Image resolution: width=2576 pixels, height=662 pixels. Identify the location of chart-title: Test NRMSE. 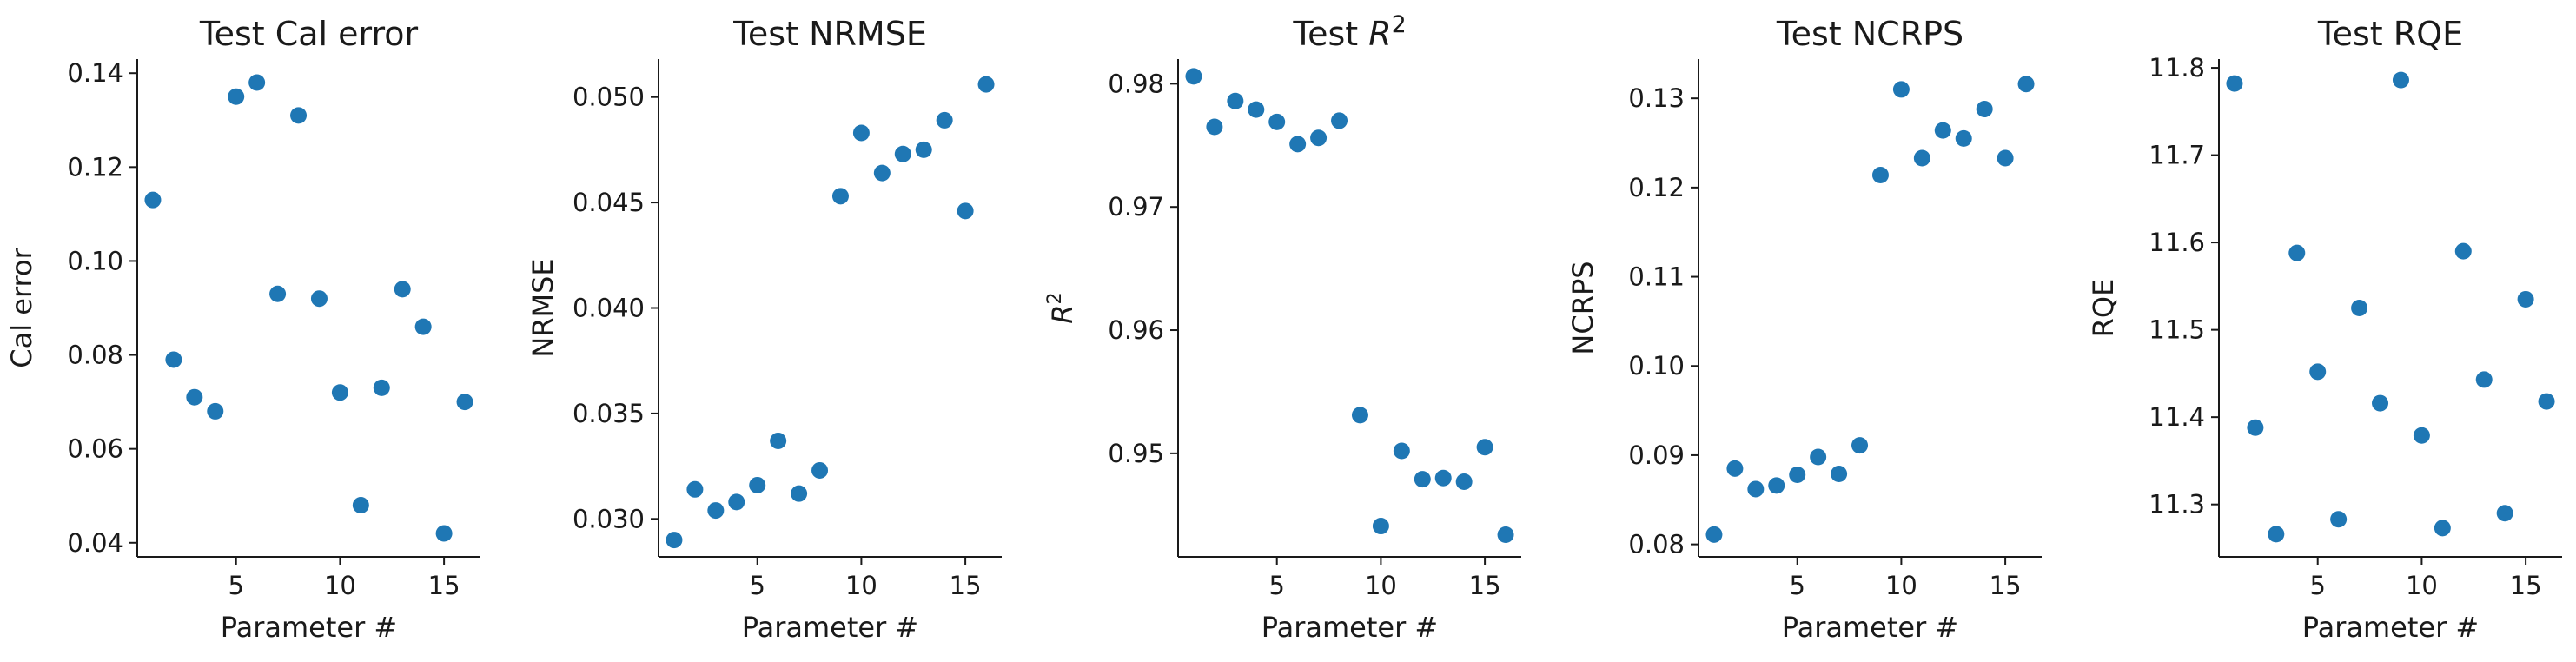
(829, 34).